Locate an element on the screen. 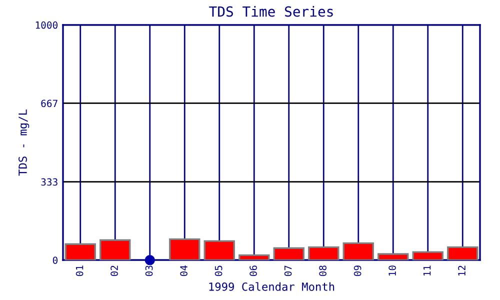  x-tick-label: 09 is located at coordinates (358, 271).